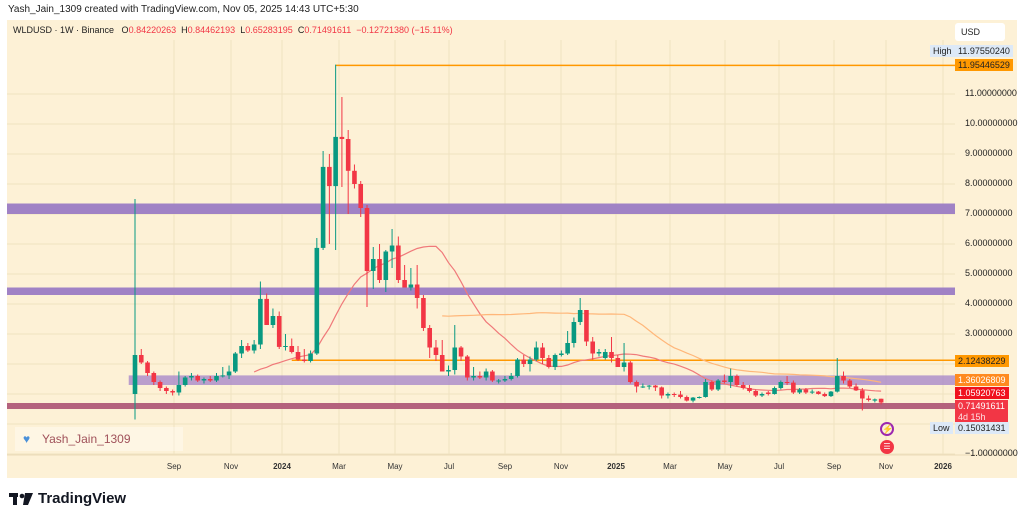  I want to click on currency-button: USD, so click(980, 32).